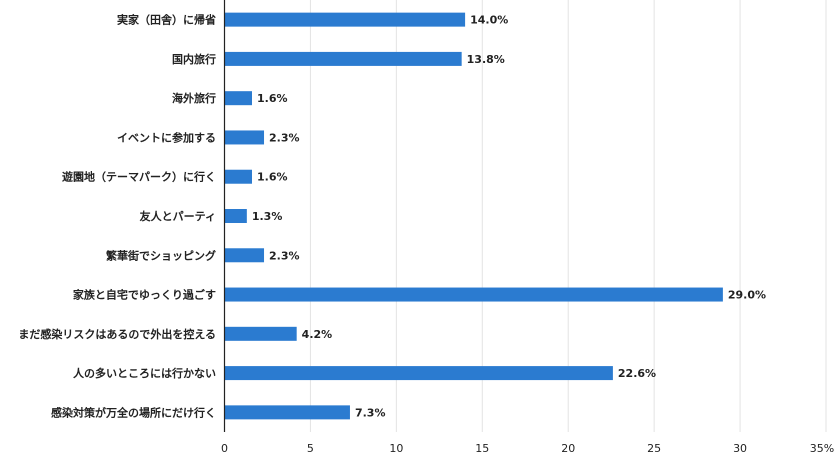  What do you see at coordinates (117, 334) in the screenshot?
I see `category-label: まだ感染リスクはあるので外出を控える` at bounding box center [117, 334].